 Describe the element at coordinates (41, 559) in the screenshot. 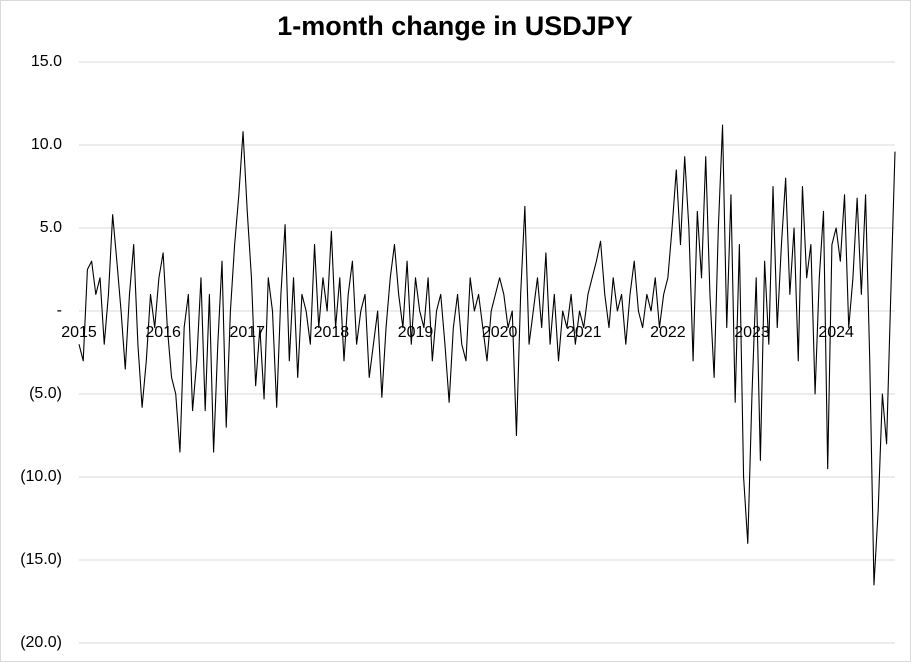

I see `y-tick-label: (15.0)` at that location.